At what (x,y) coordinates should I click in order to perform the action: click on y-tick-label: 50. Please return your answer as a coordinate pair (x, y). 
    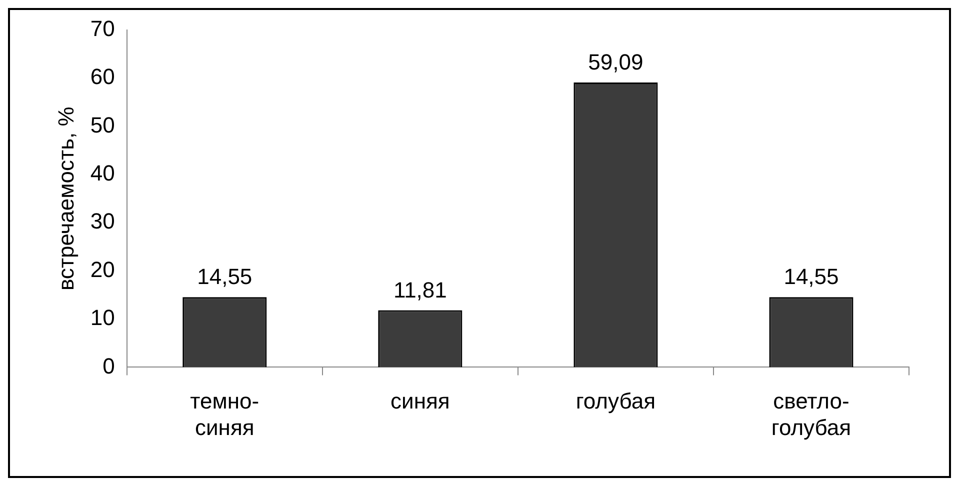
    Looking at the image, I should click on (102, 125).